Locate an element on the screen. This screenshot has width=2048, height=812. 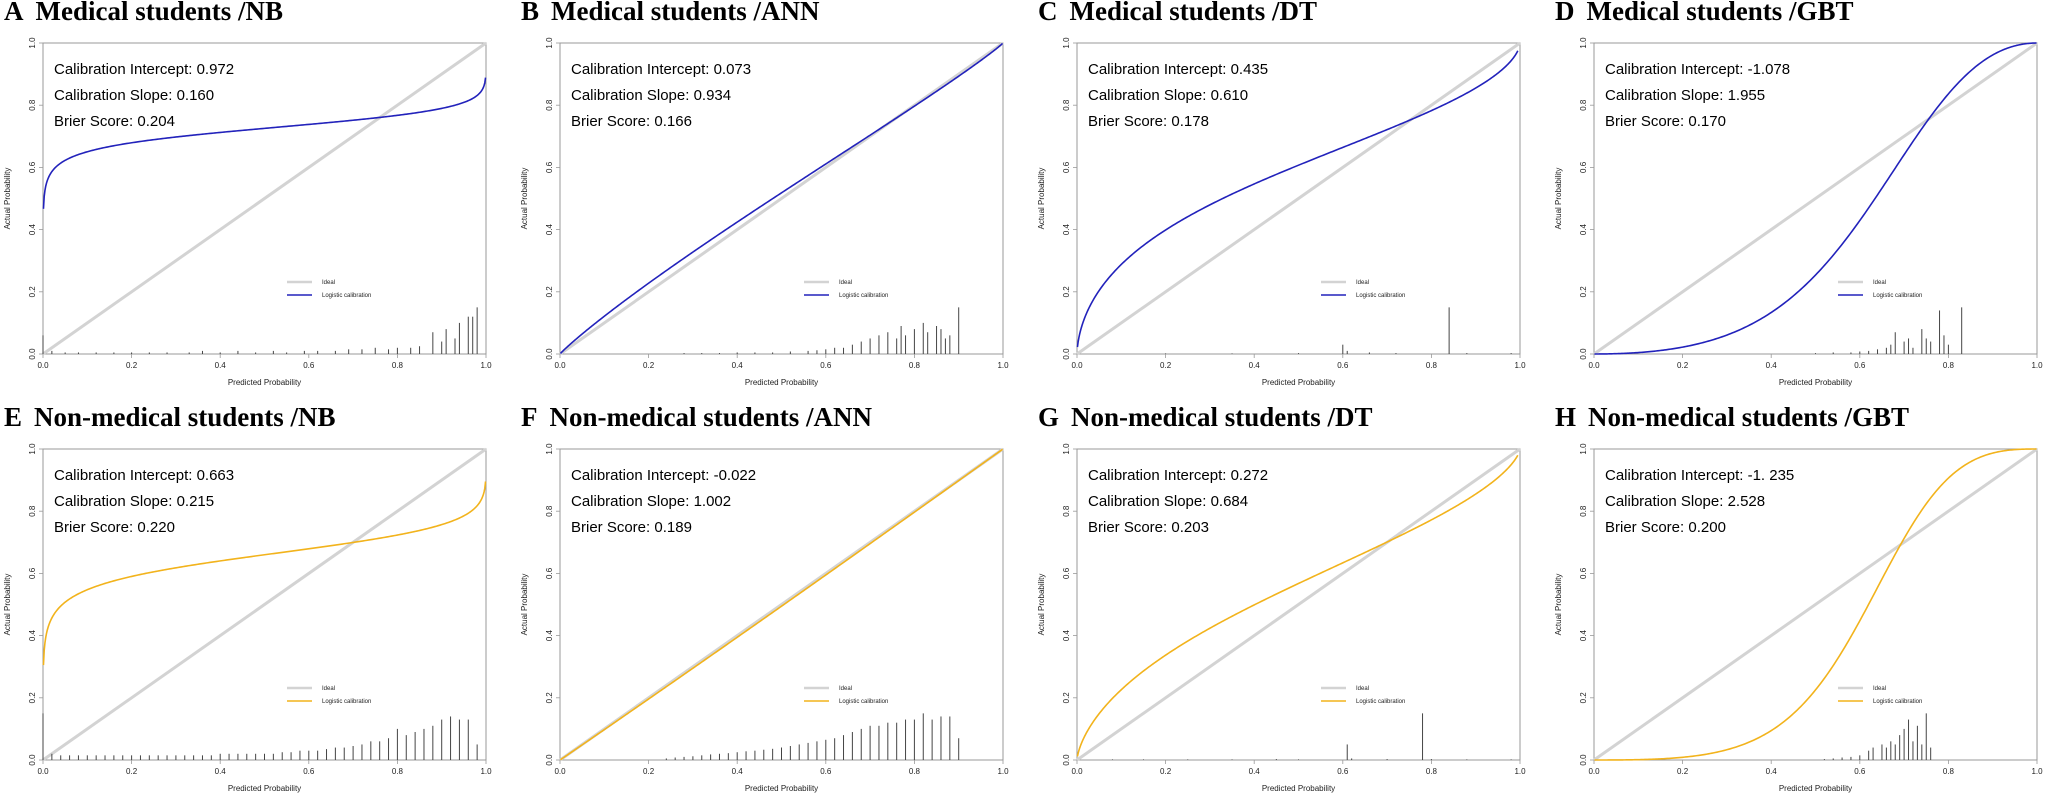
panel-title: E Non-medical students /NB is located at coordinates (170, 417).